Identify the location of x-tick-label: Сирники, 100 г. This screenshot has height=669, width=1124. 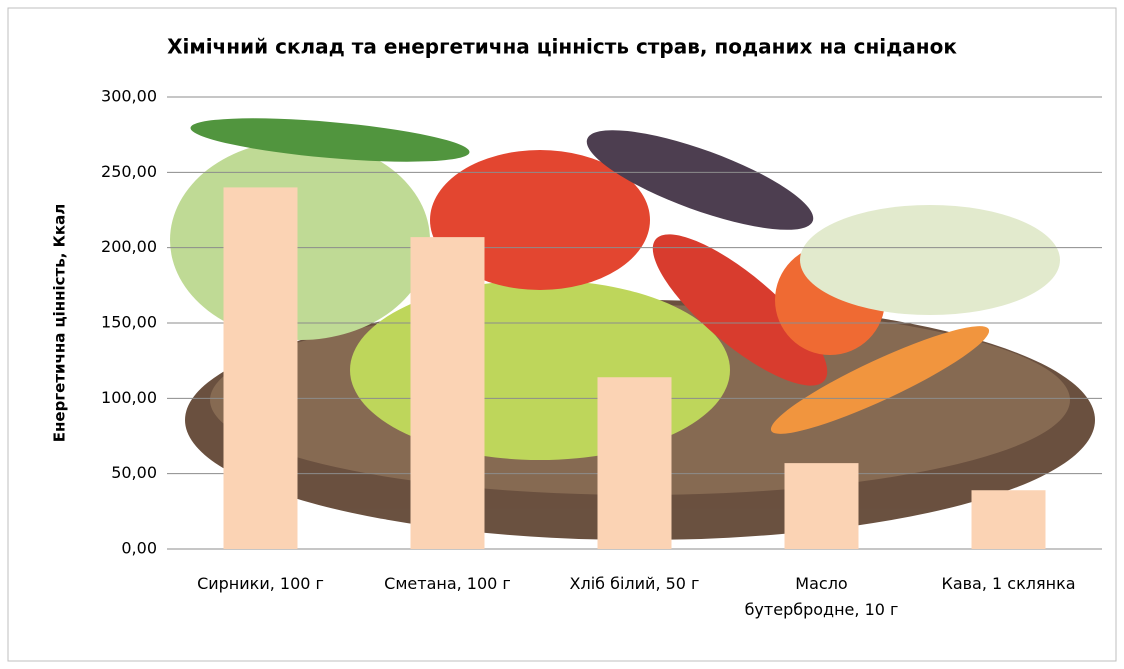
(260, 583).